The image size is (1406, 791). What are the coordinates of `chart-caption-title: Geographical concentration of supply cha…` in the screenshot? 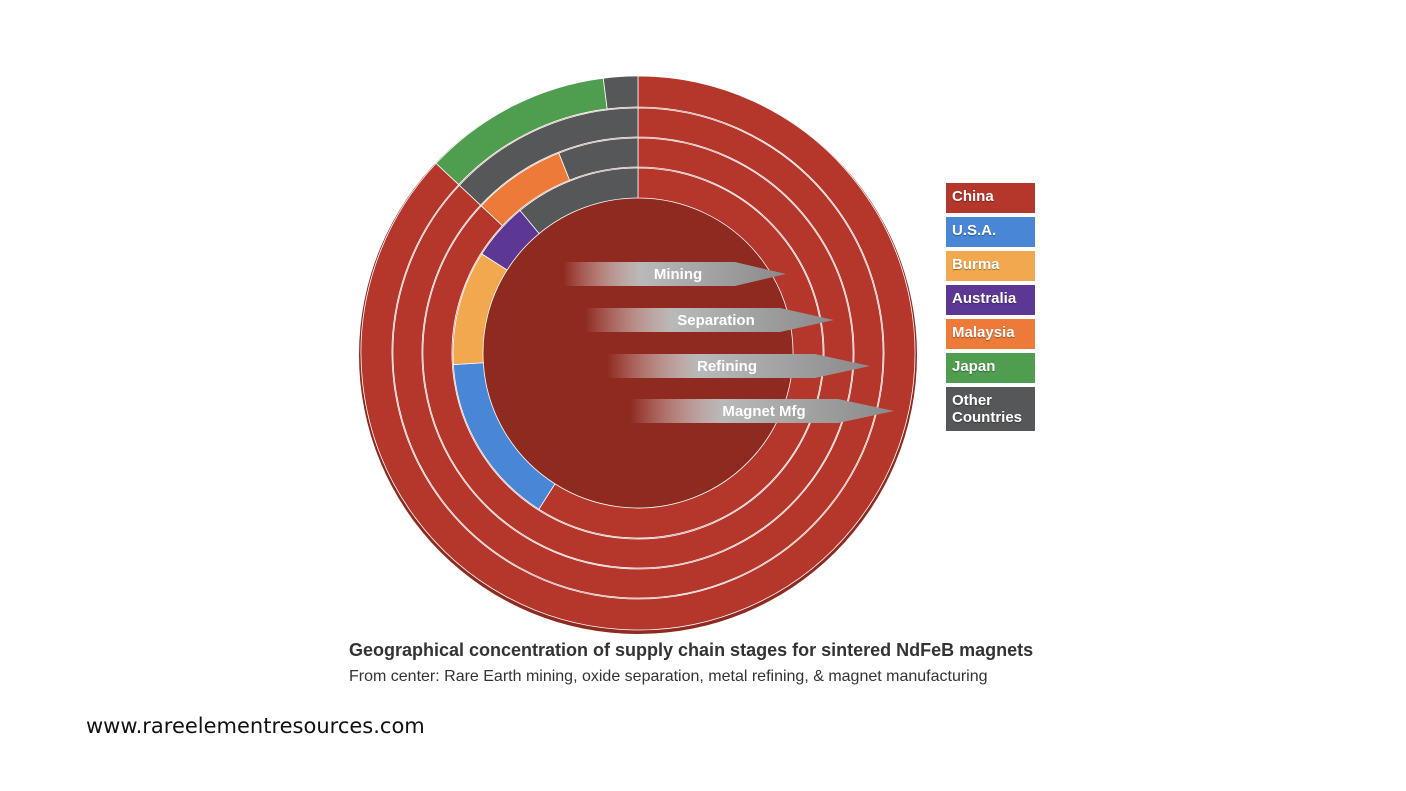 It's located at (691, 650).